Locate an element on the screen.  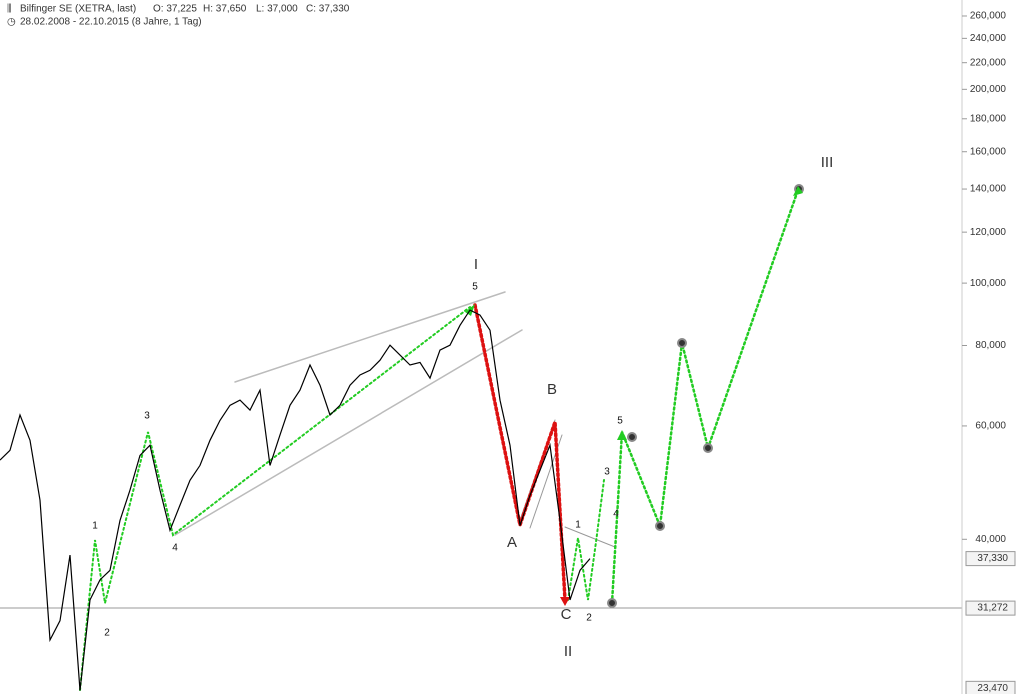
y-tick-label: 180,000 is located at coordinates (988, 118).